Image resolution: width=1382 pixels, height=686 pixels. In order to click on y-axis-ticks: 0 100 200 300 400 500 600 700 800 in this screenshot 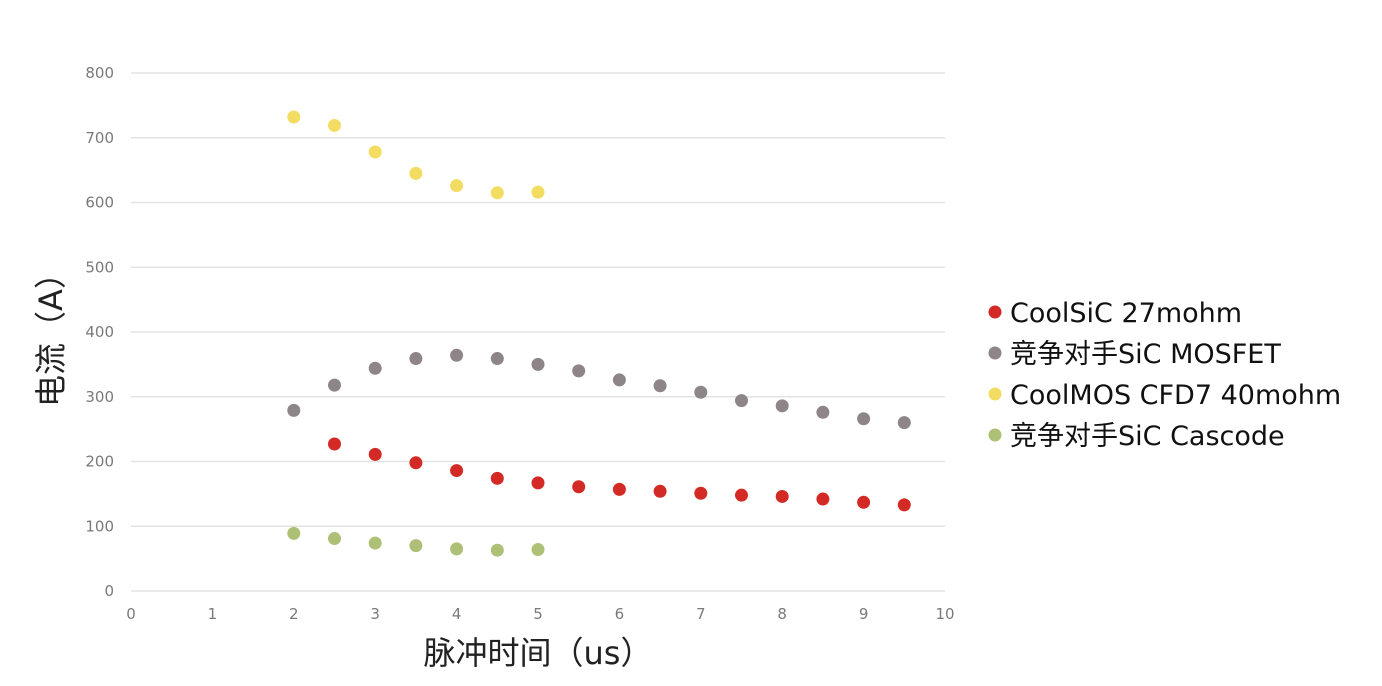, I will do `click(99, 332)`.